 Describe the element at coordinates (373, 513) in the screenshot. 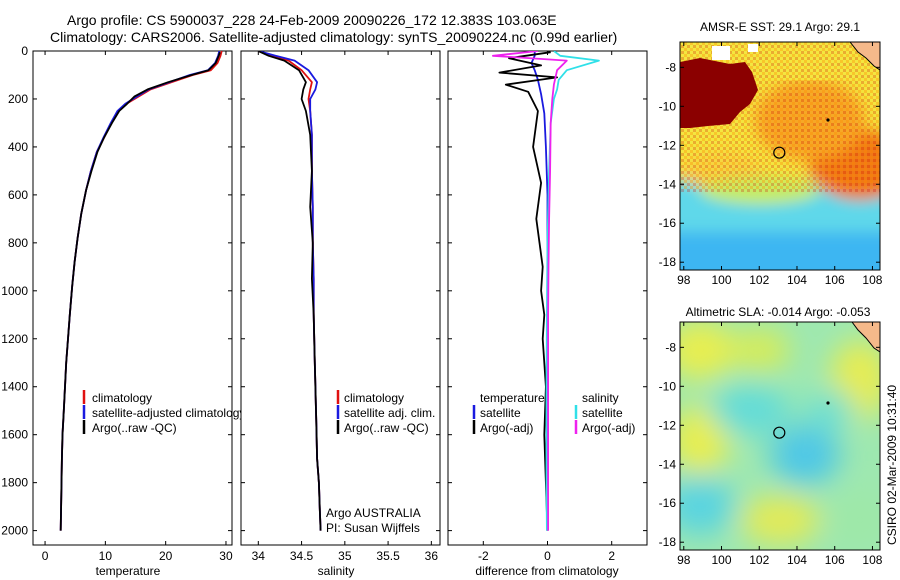

I see `program-annotation: Argo AUSTRALIA` at that location.